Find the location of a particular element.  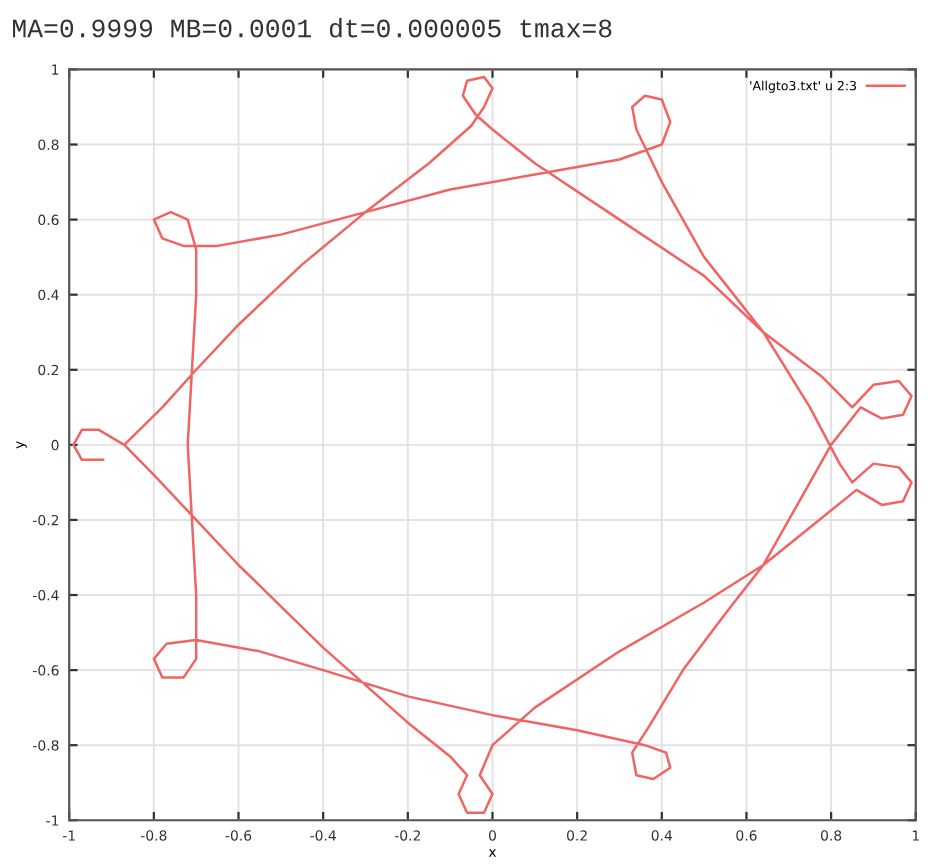

chart-title: MA=0.9999 MB=0.0001 dt=0.000005 tmax=8 is located at coordinates (312, 28).